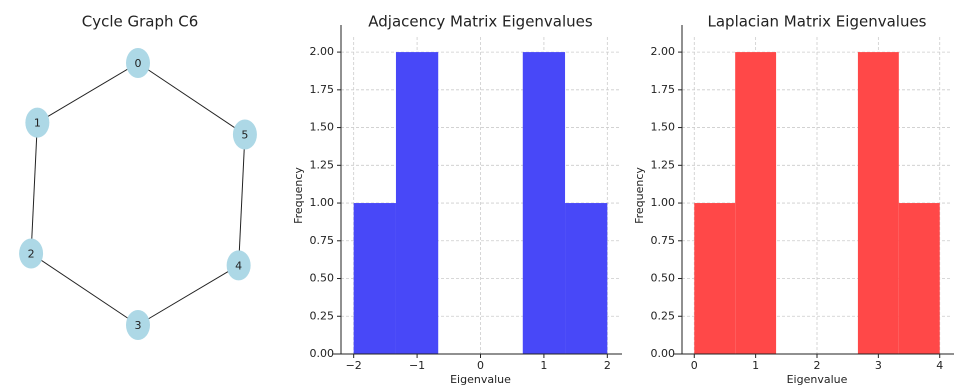 Image resolution: width=956 pixels, height=388 pixels. I want to click on node-label: 4, so click(238, 265).